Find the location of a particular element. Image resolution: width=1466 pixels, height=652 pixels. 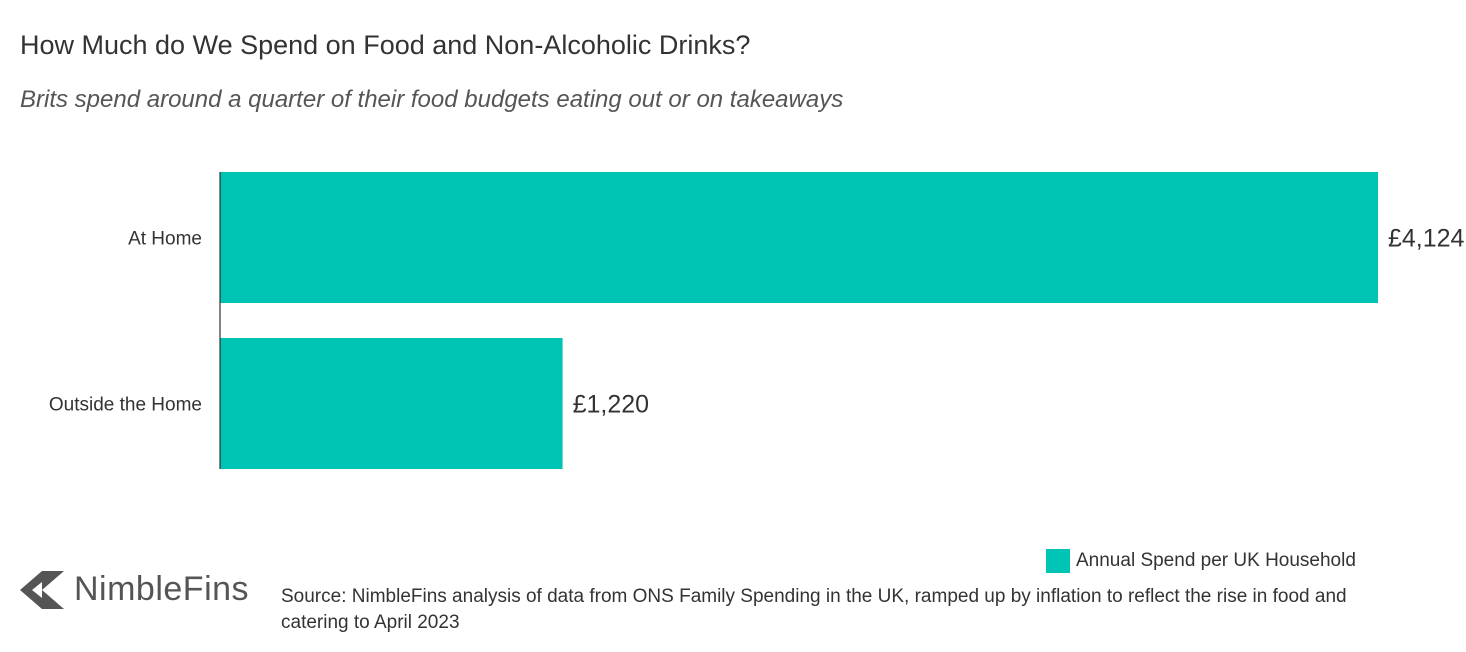

legend-swatch is located at coordinates (1058, 561).